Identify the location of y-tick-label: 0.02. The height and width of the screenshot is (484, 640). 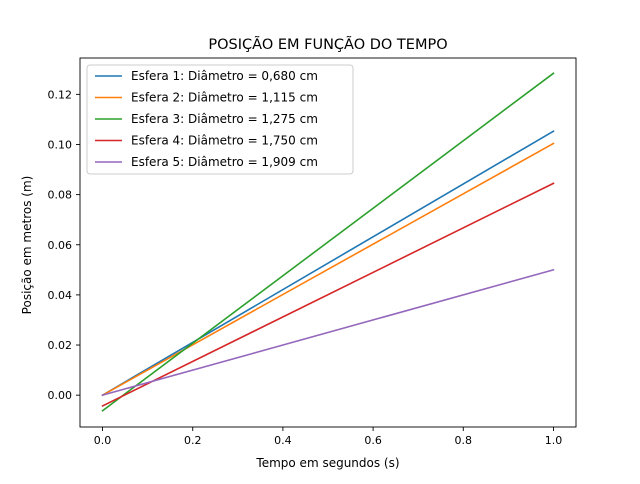
(60, 345).